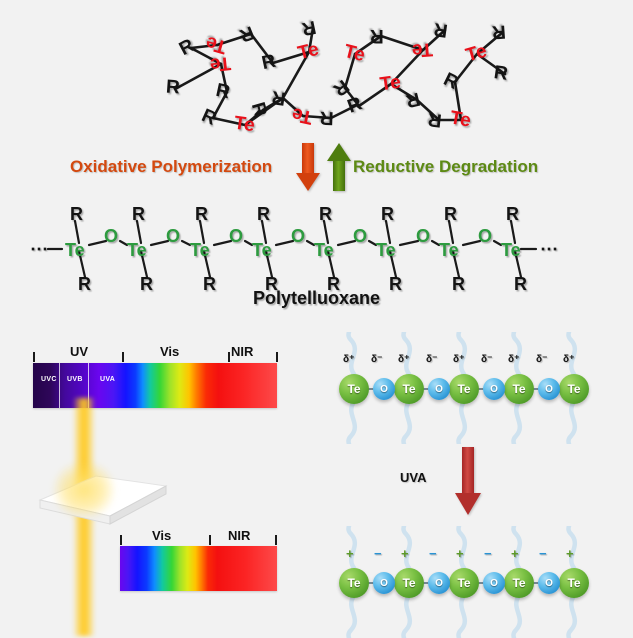  I want to click on full-solar-spectrum-bar, so click(155, 385).